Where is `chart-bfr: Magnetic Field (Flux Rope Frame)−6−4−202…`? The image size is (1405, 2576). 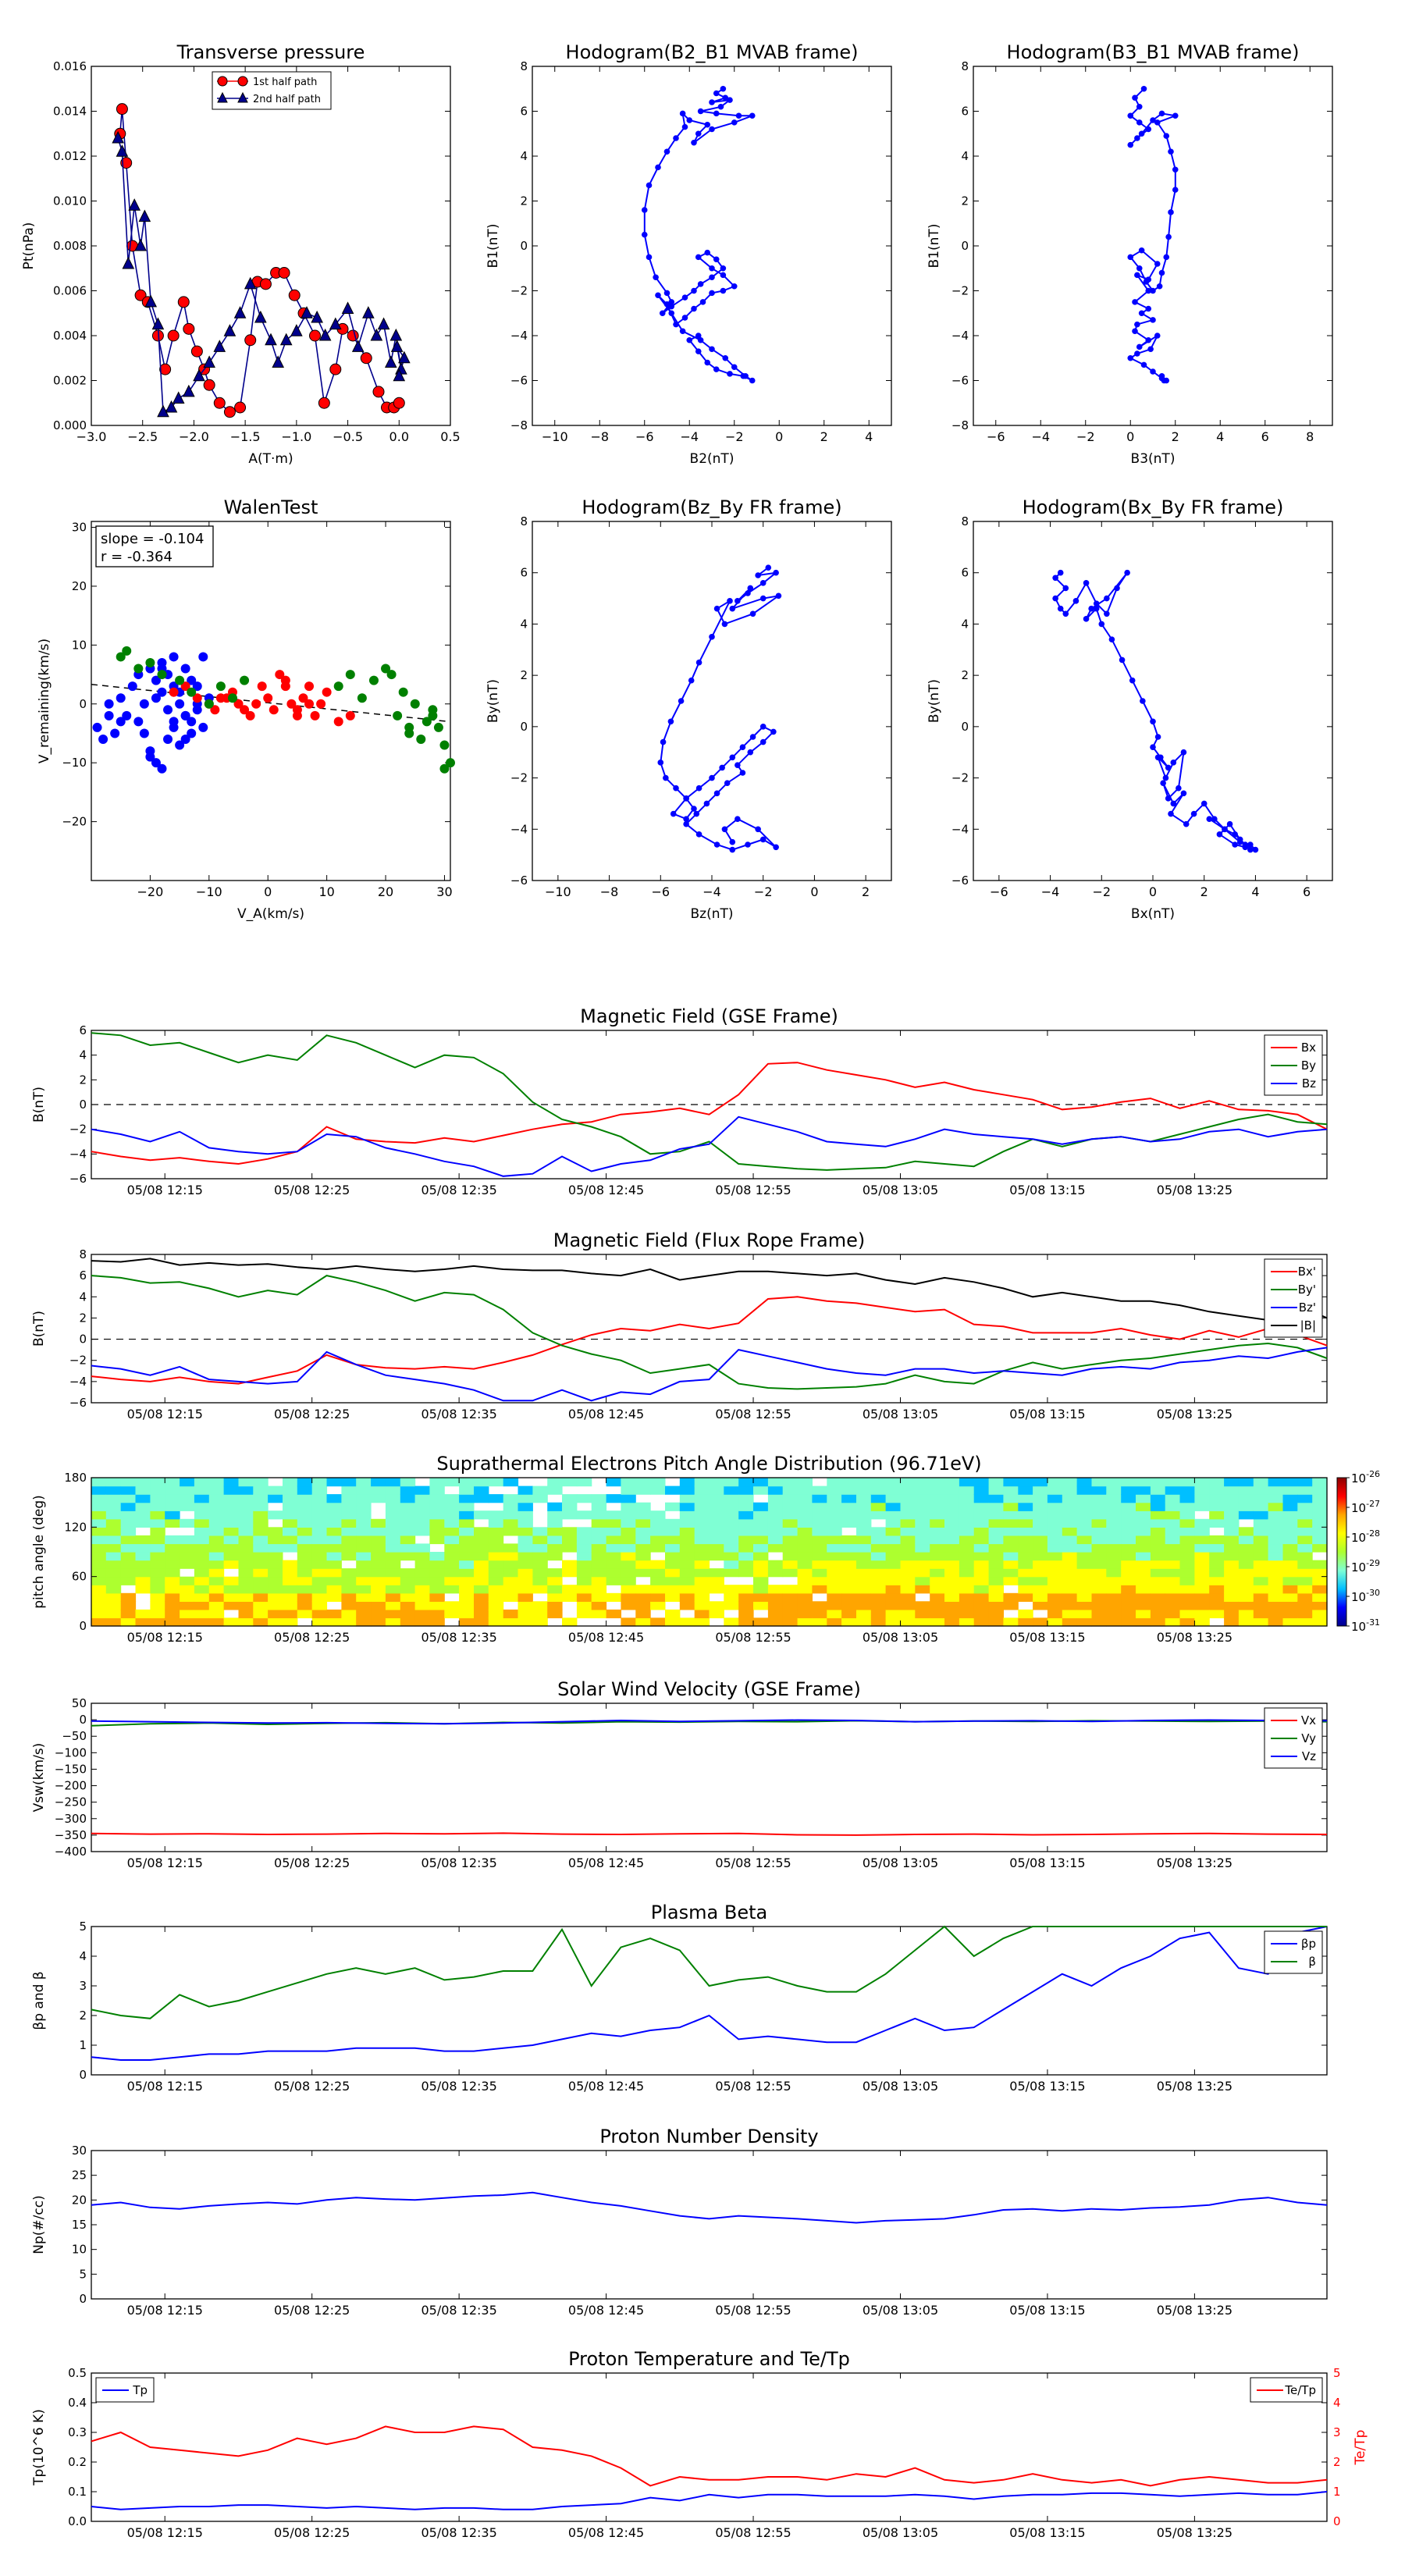 chart-bfr: Magnetic Field (Flux Rope Frame)−6−4−202… is located at coordinates (680, 1325).